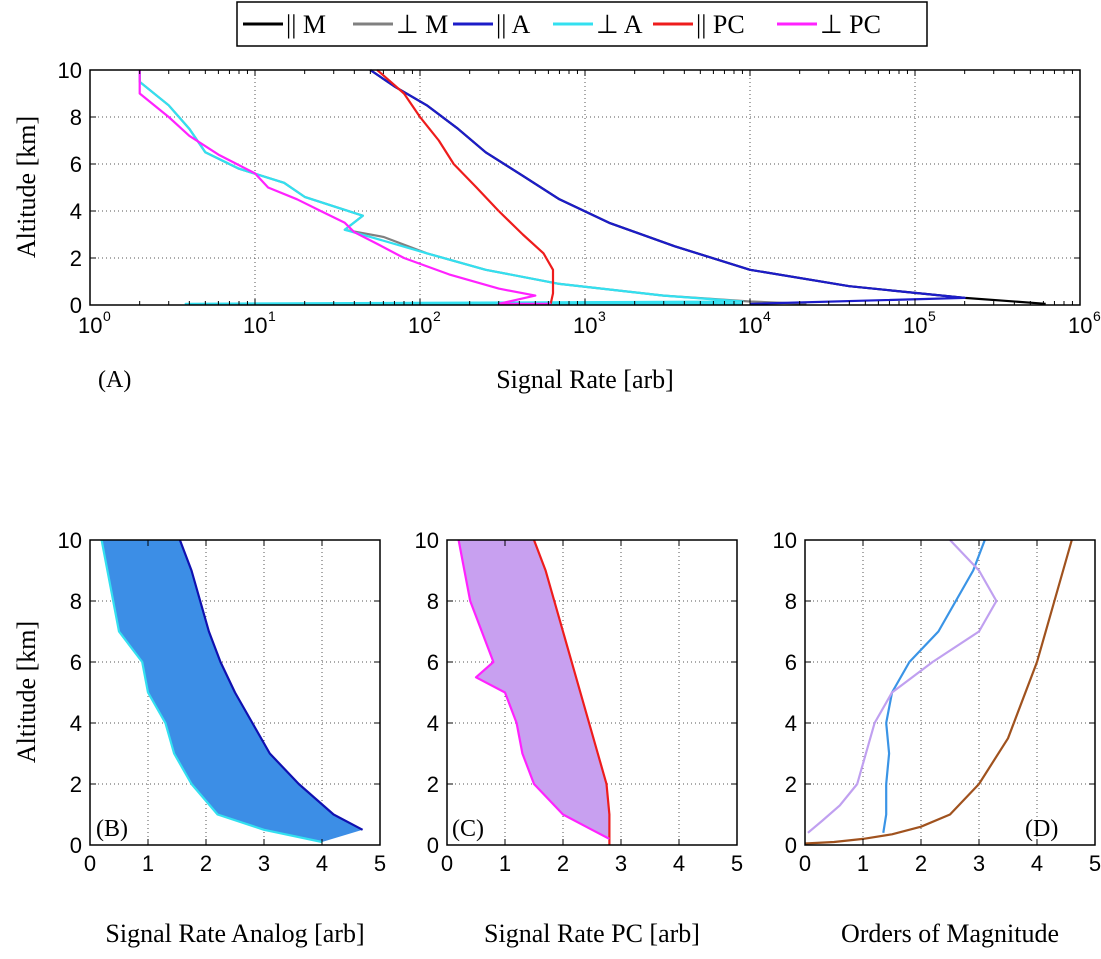 The image size is (1101, 959). Describe the element at coordinates (107, 316) in the screenshot. I see `tick-exponent: 0` at that location.